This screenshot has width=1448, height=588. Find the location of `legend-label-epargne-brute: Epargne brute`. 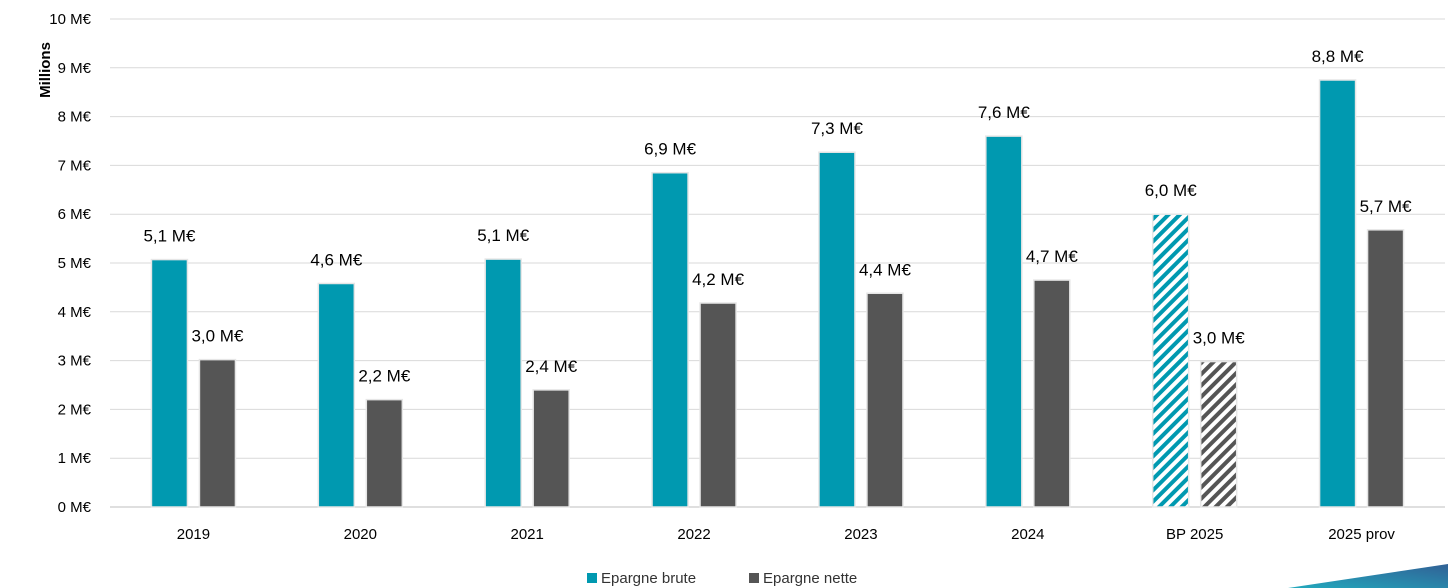

legend-label-epargne-brute: Epargne brute is located at coordinates (648, 578).